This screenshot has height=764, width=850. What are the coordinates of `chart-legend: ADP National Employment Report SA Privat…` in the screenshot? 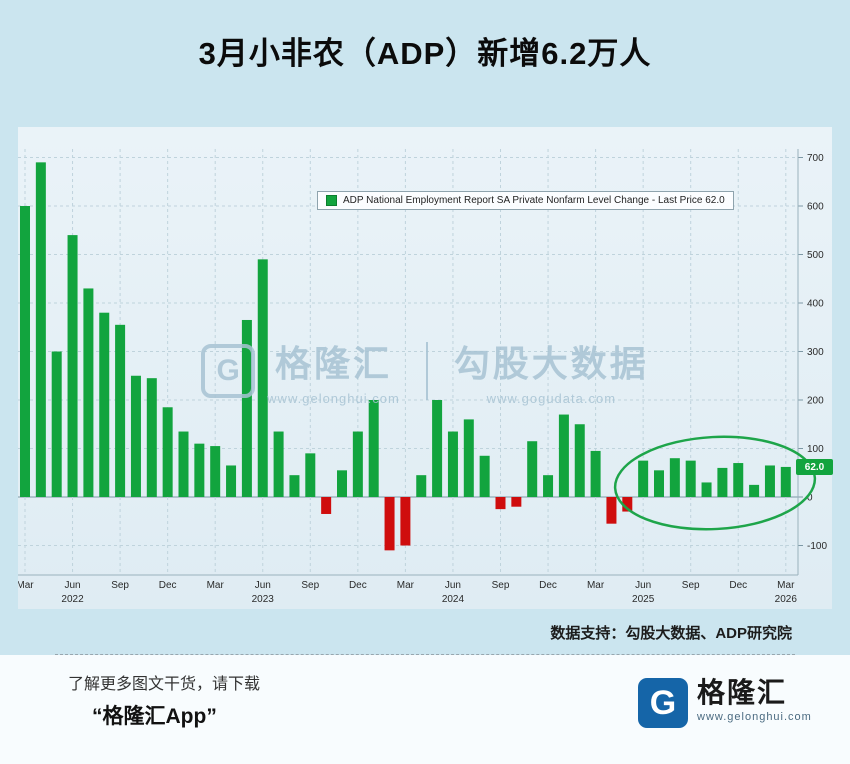 It's located at (525, 200).